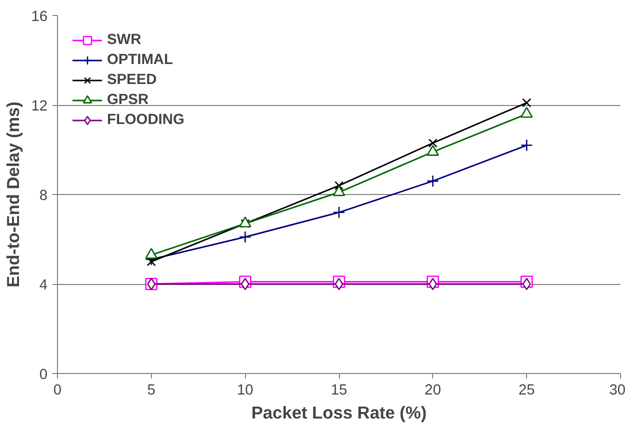 The image size is (629, 430). Describe the element at coordinates (526, 390) in the screenshot. I see `x-tick-label: 25` at that location.